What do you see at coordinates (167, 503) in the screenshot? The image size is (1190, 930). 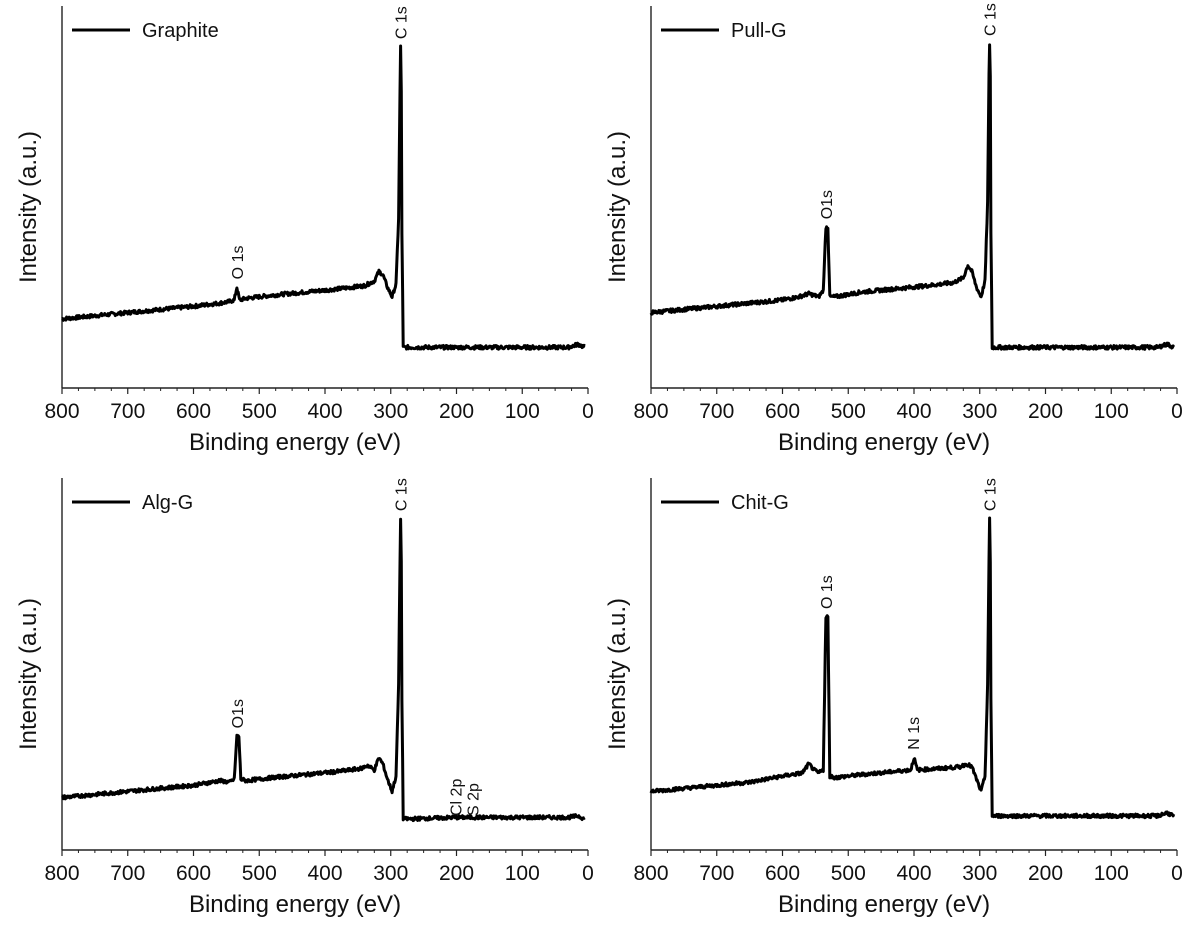 I see `legend-label: Alg-G` at bounding box center [167, 503].